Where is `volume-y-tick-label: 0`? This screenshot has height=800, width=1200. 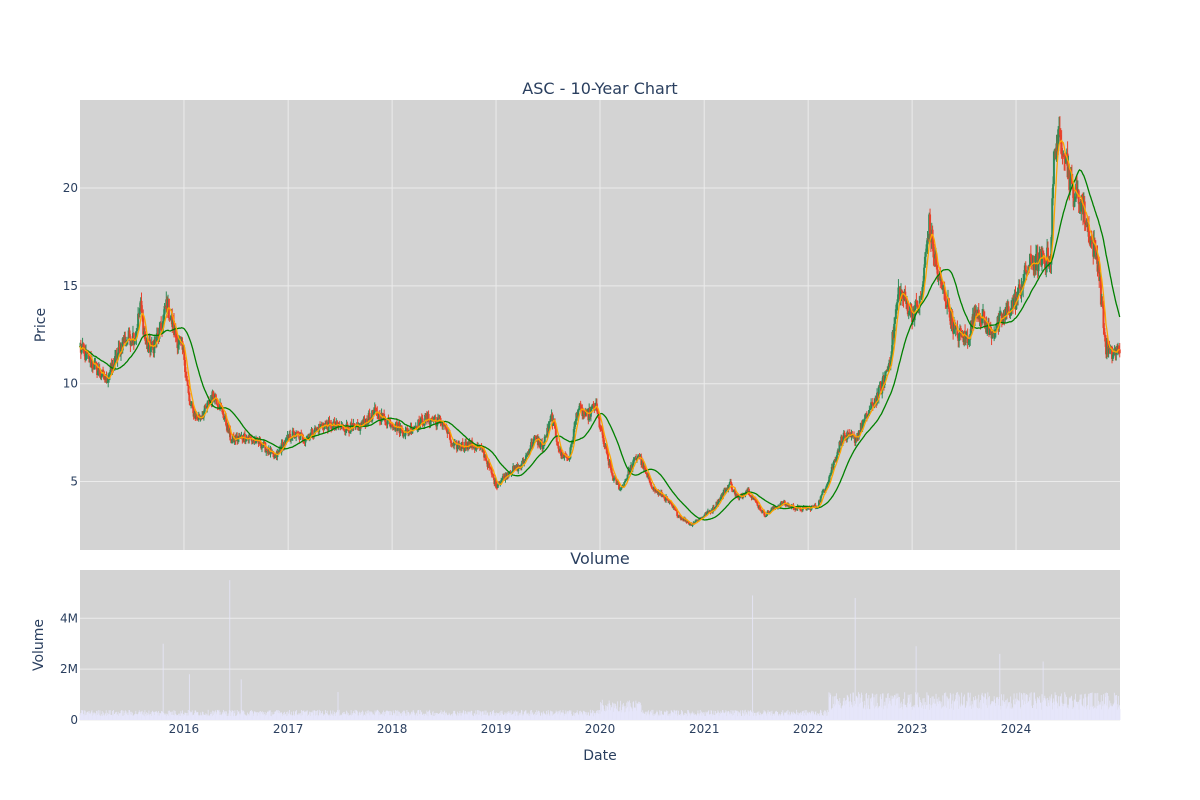
volume-y-tick-label: 0 is located at coordinates (74, 720).